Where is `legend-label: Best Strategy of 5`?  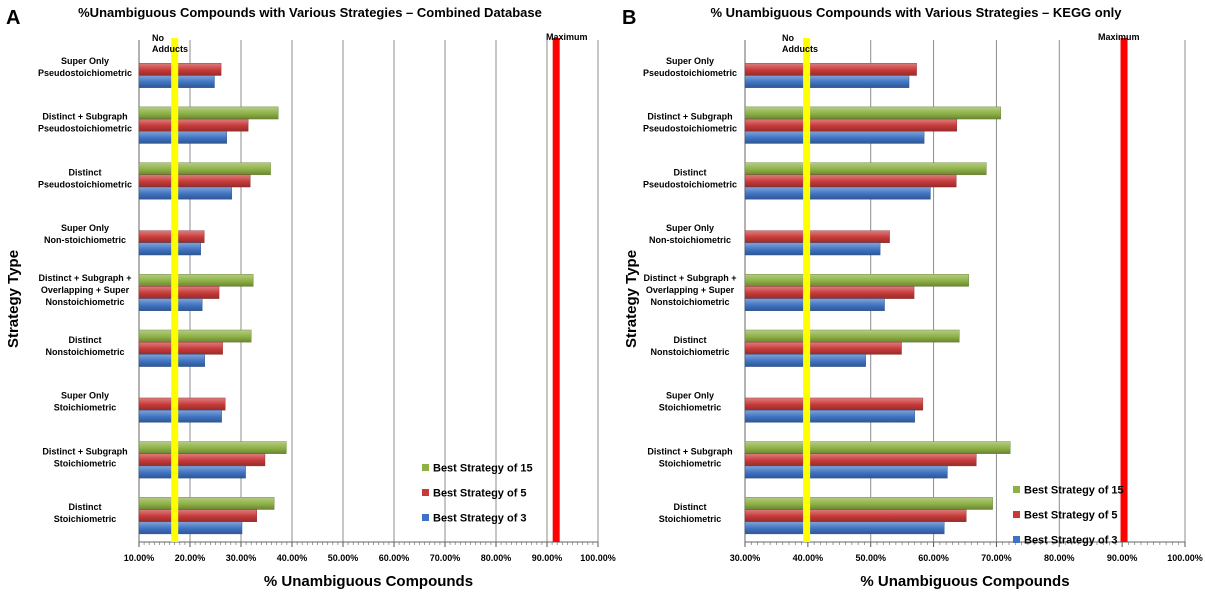
legend-label: Best Strategy of 5 is located at coordinates (1071, 516).